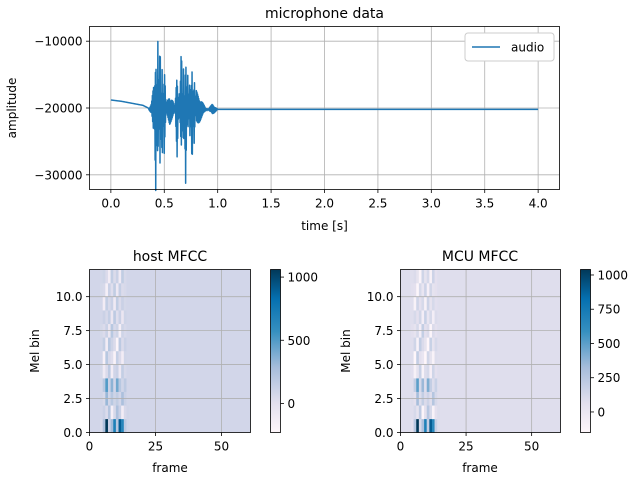 This screenshot has height=484, width=640. I want to click on mcu-mfcc-colorbar-bar, so click(585, 351).